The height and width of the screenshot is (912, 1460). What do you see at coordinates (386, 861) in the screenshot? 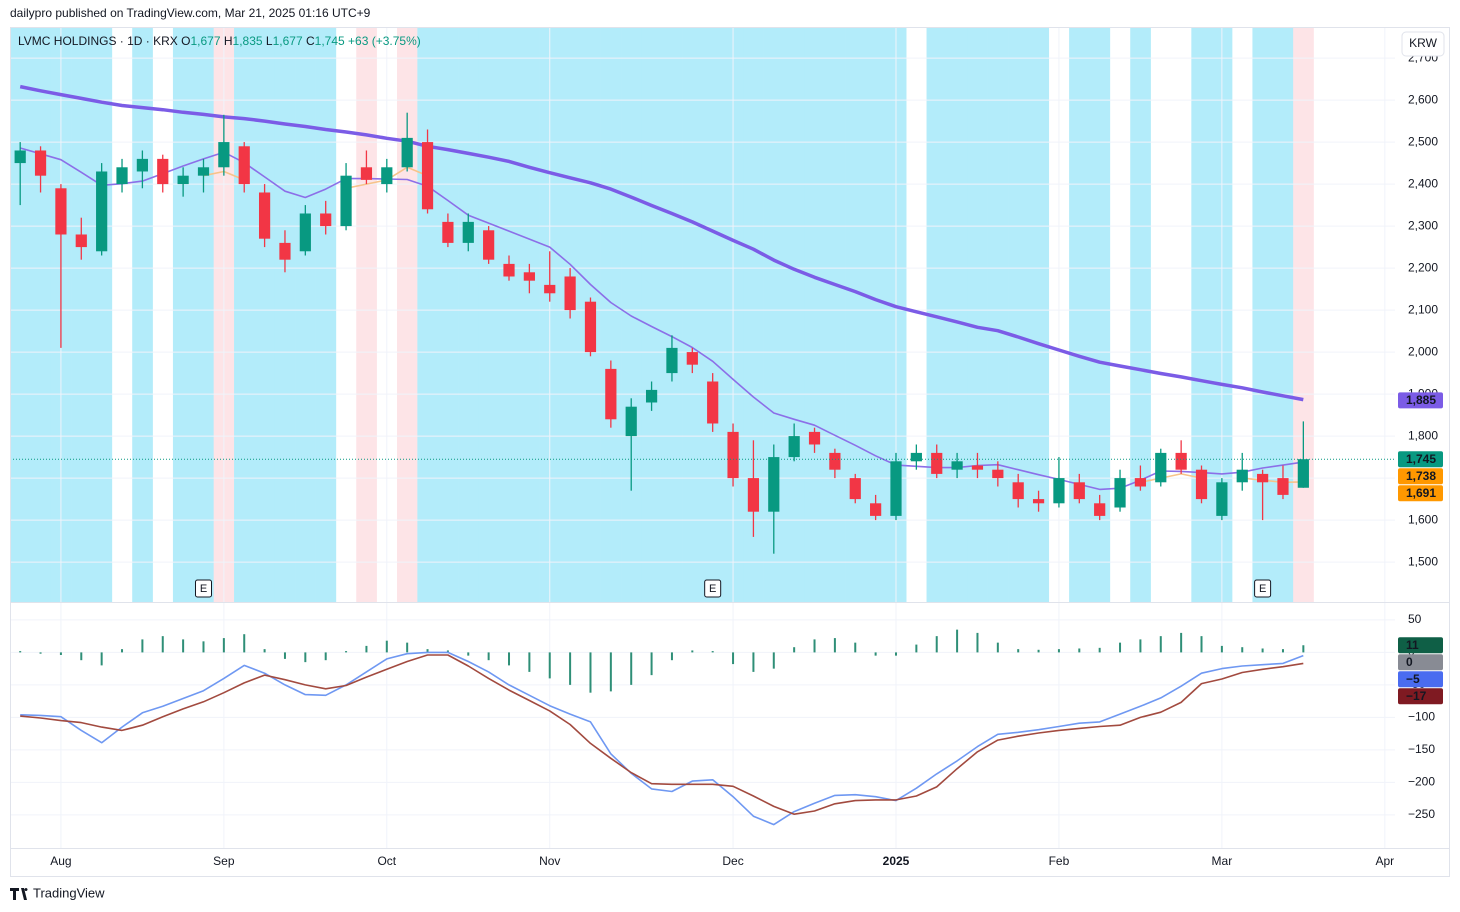
I see `x-tick-label: Oct` at bounding box center [386, 861].